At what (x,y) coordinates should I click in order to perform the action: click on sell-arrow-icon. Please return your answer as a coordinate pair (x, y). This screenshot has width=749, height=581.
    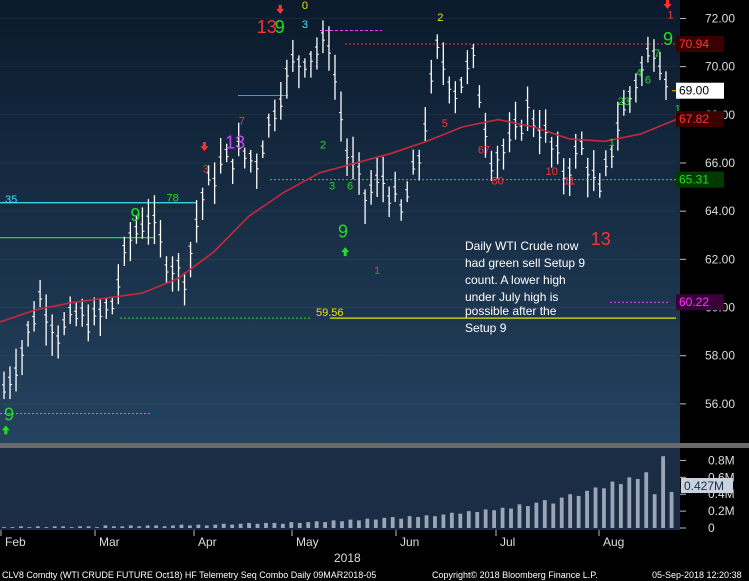
    Looking at the image, I should click on (204, 147).